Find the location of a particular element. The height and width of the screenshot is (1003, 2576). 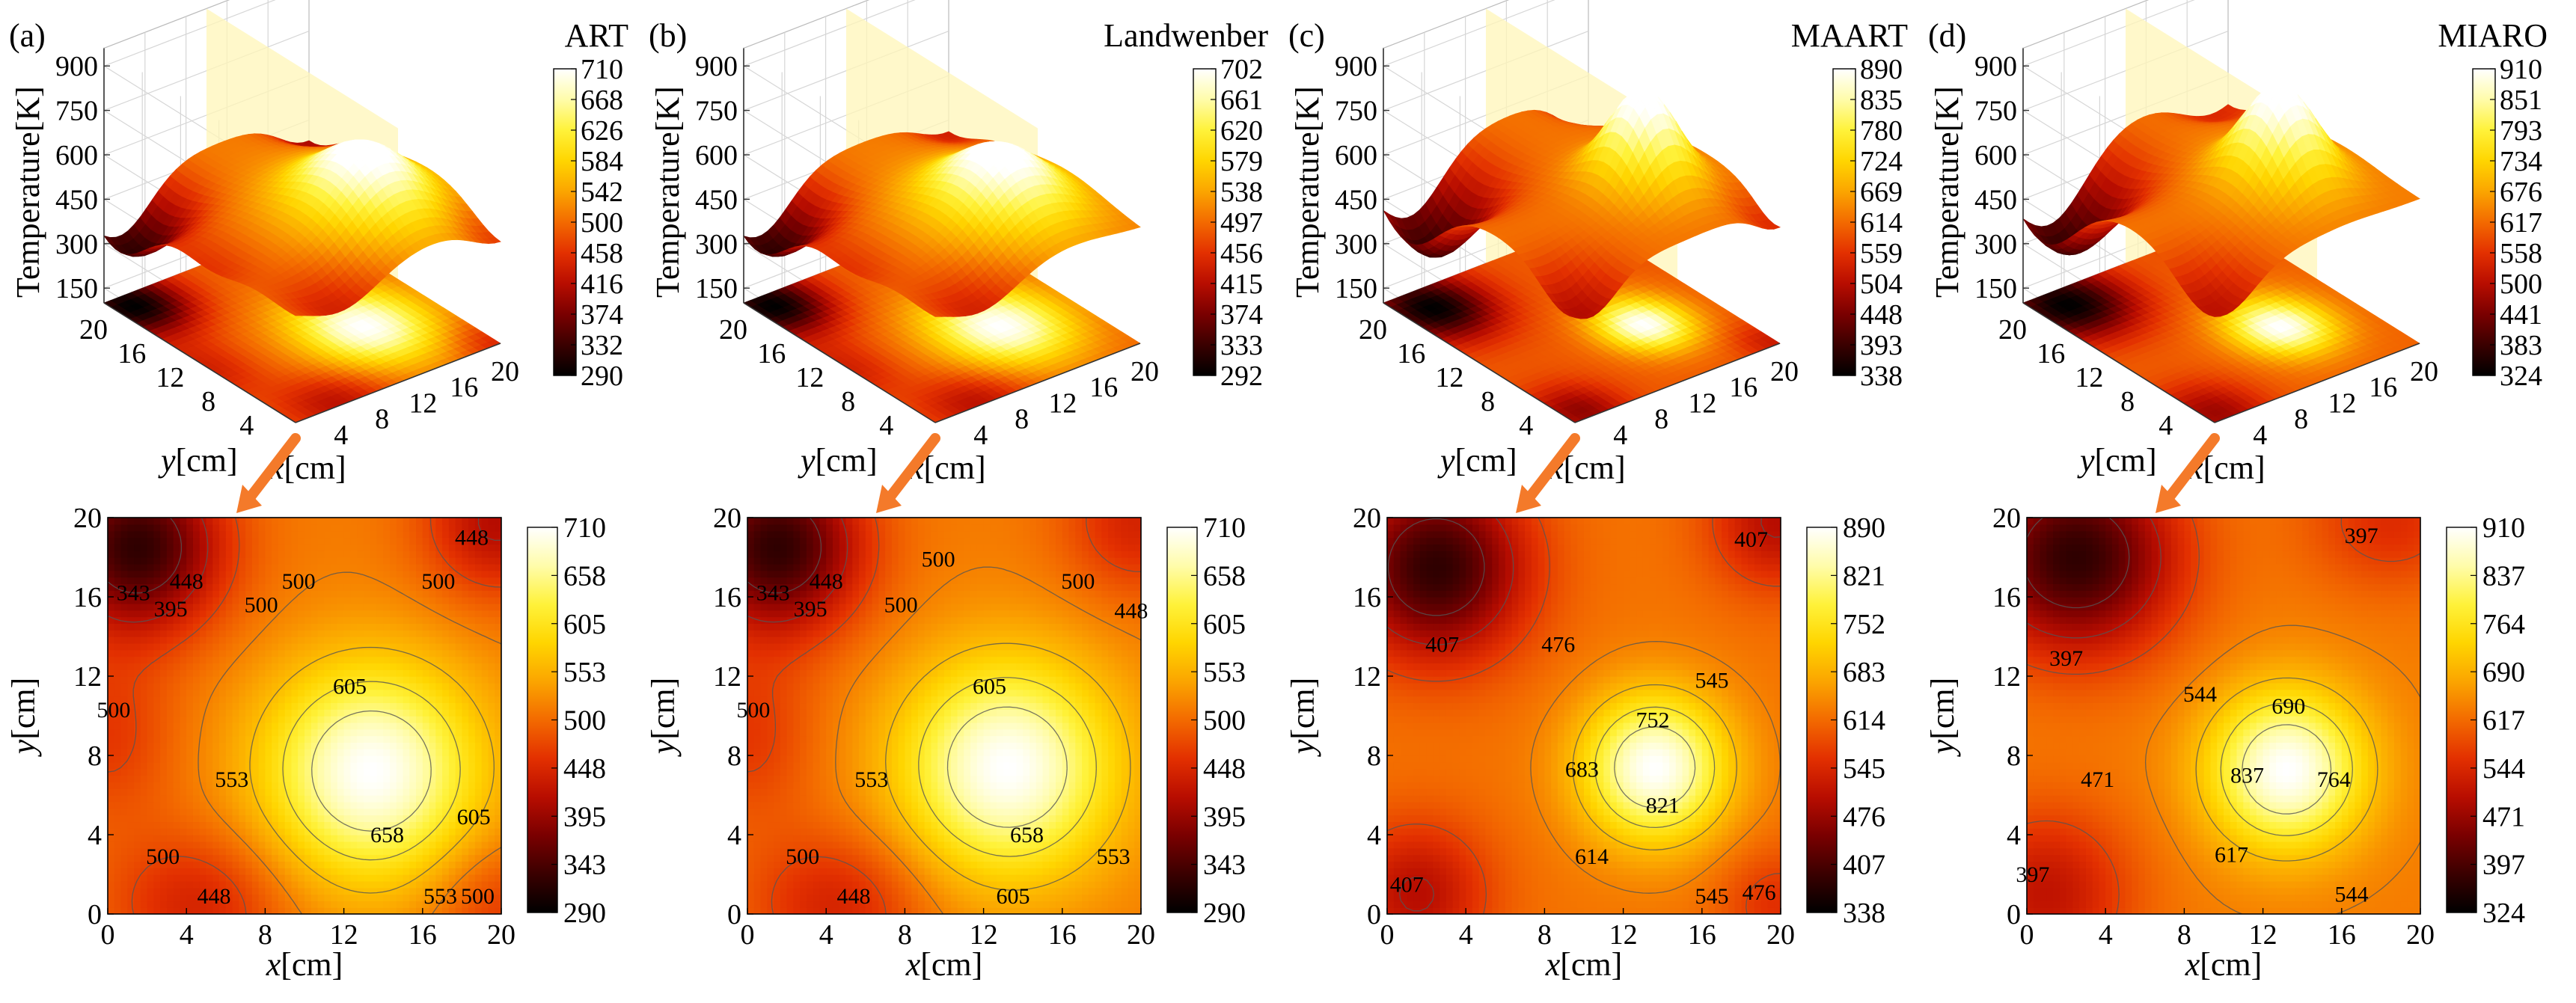

x-tick-label-3d: 12 is located at coordinates (423, 403).